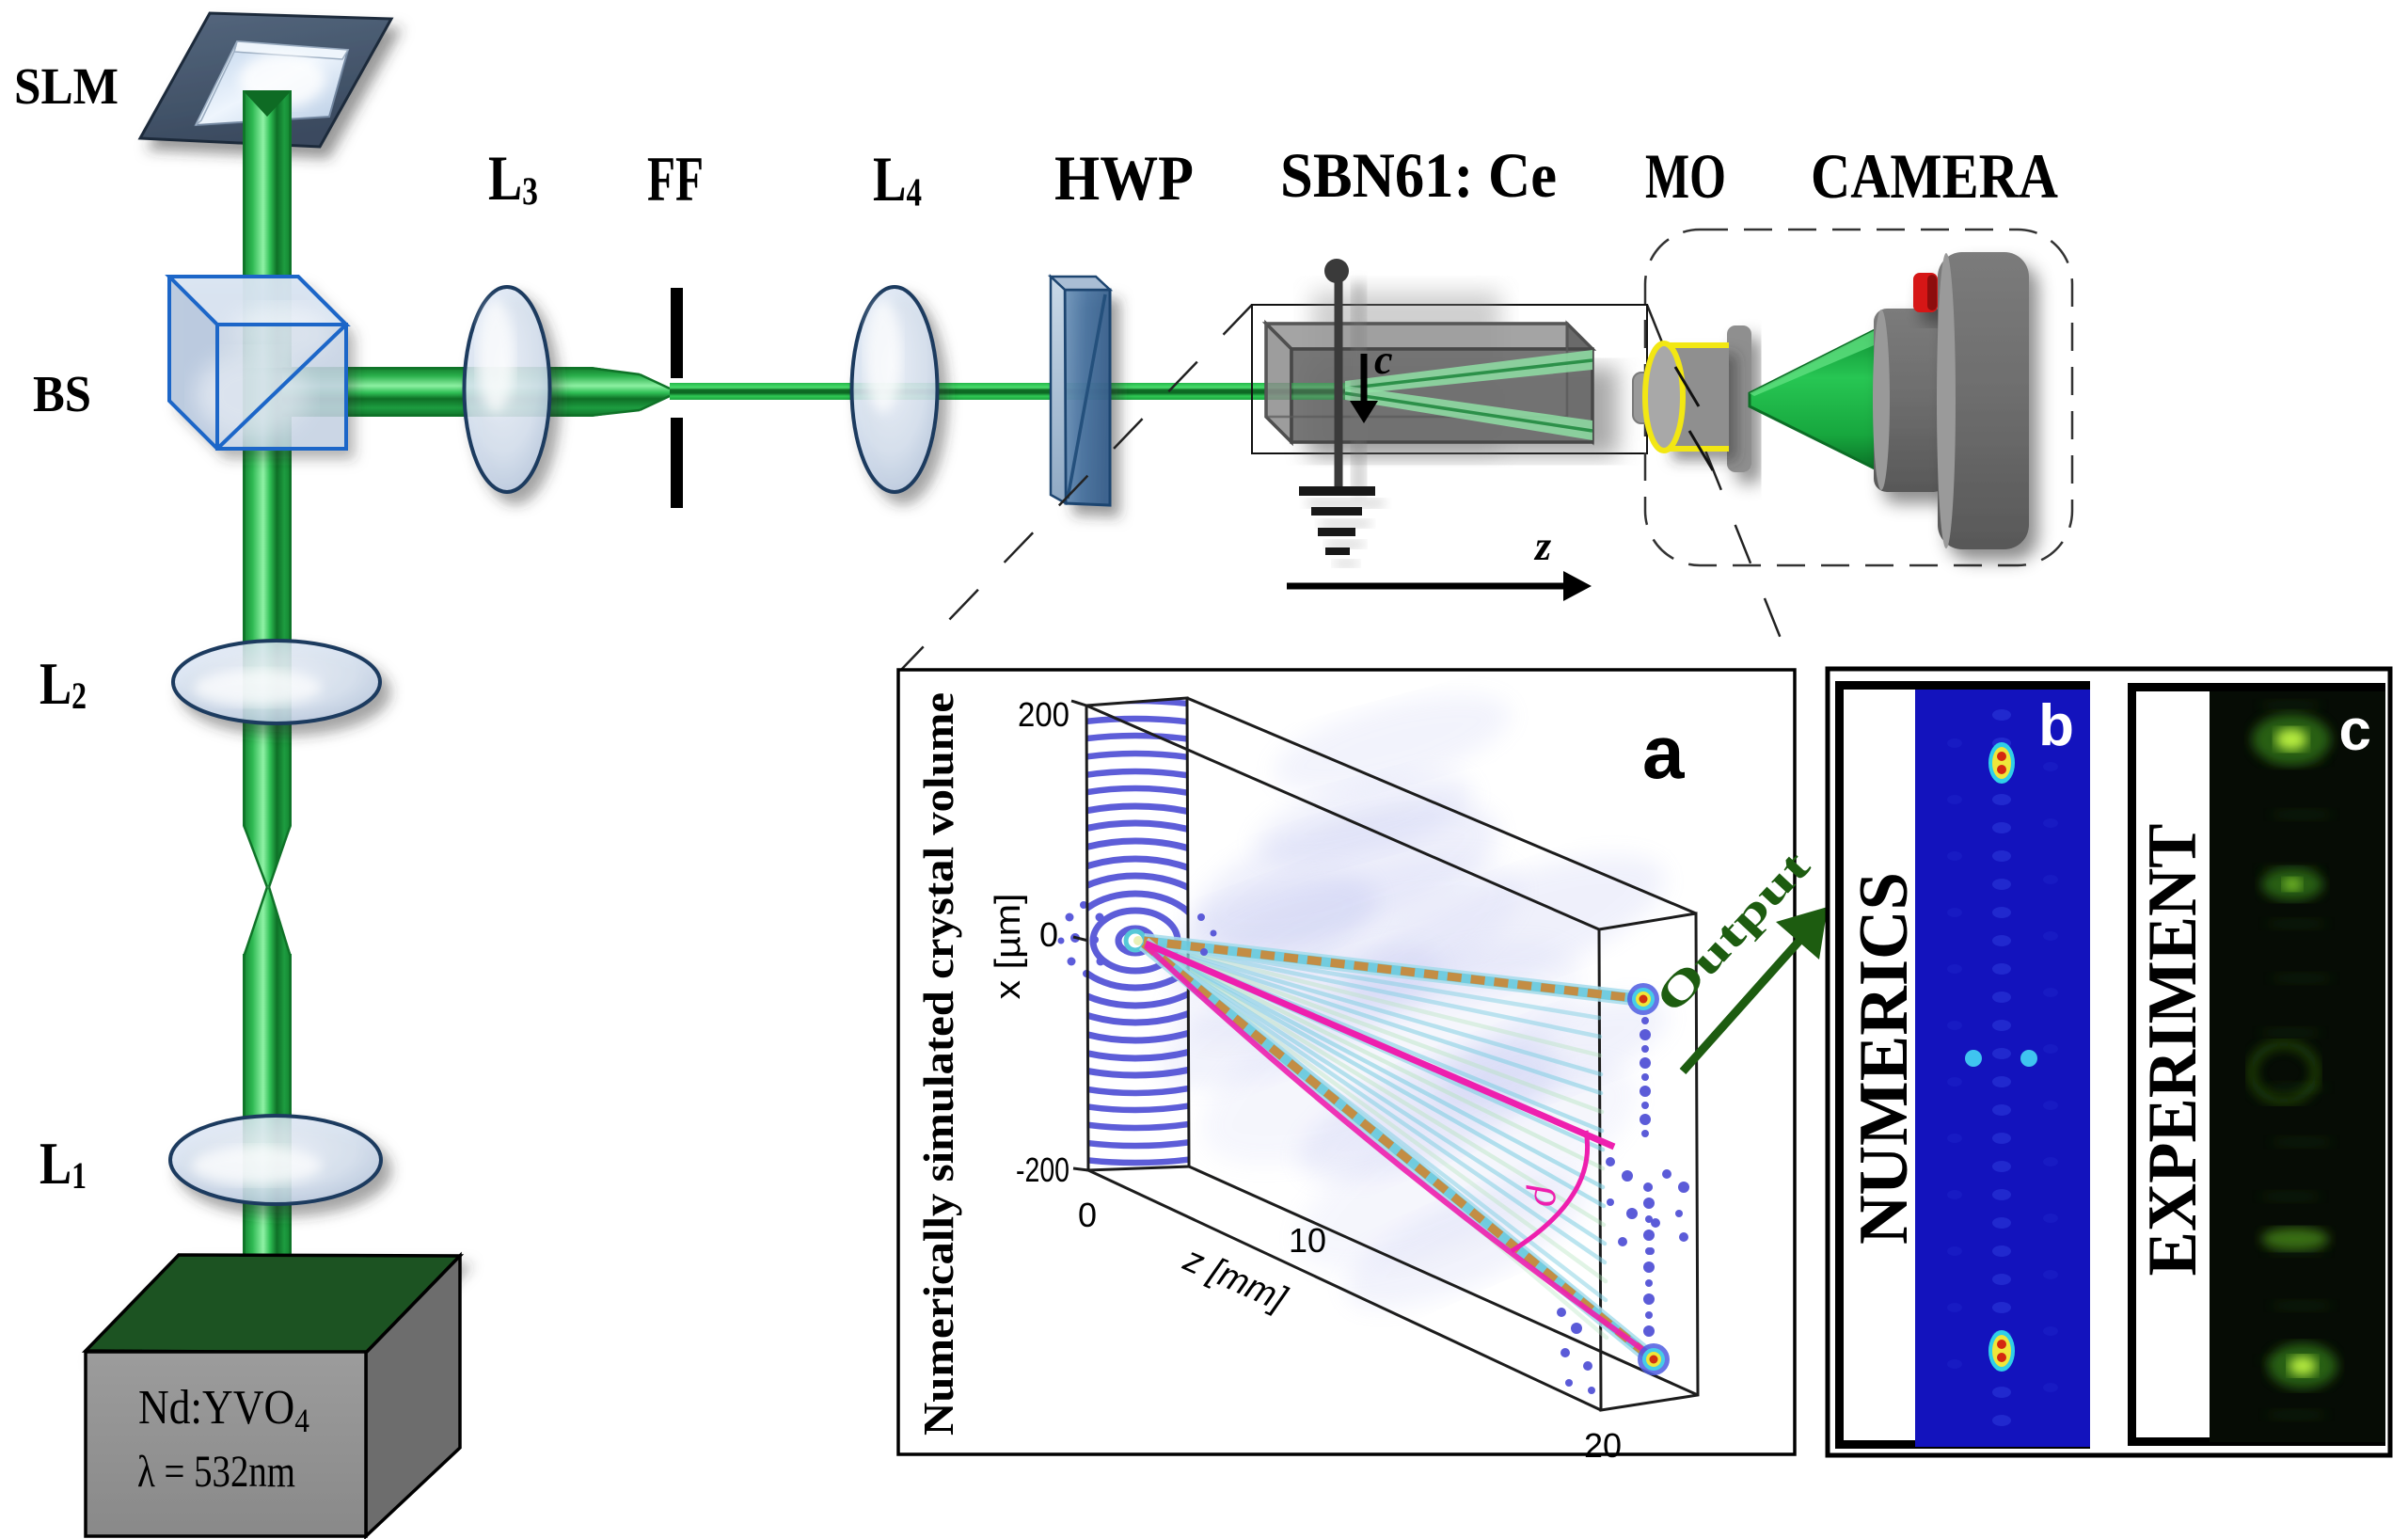  What do you see at coordinates (2056, 725) in the screenshot?
I see `svg-text: b` at bounding box center [2056, 725].